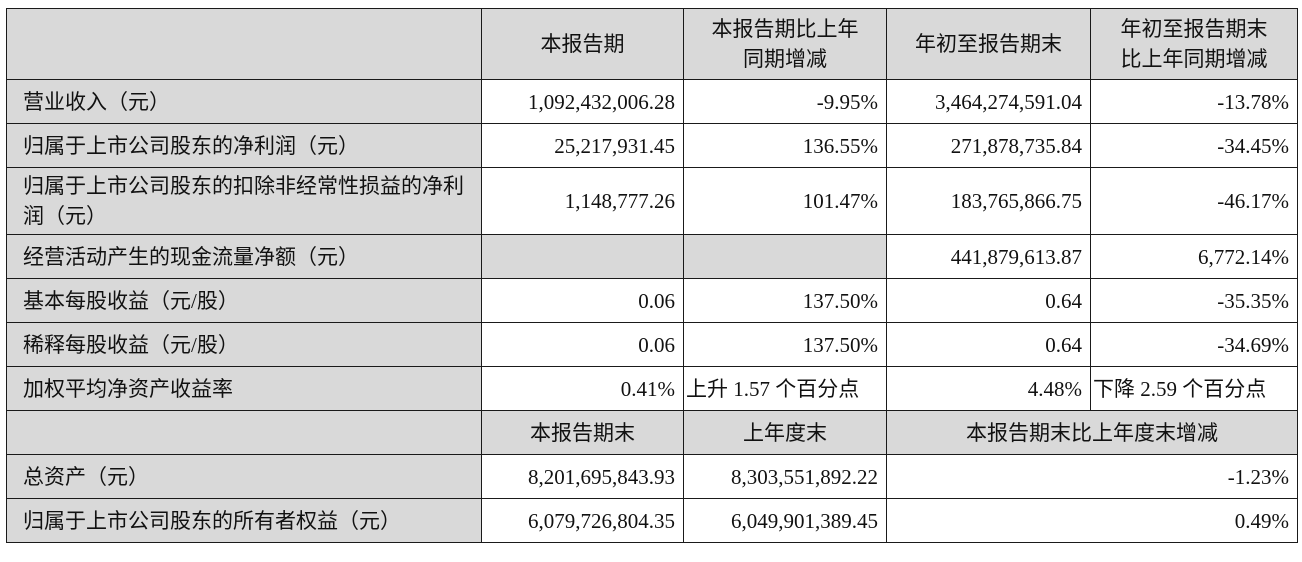  Describe the element at coordinates (785, 520) in the screenshot. I see `prior-year-end-value: 6,049,901,389.45` at that location.